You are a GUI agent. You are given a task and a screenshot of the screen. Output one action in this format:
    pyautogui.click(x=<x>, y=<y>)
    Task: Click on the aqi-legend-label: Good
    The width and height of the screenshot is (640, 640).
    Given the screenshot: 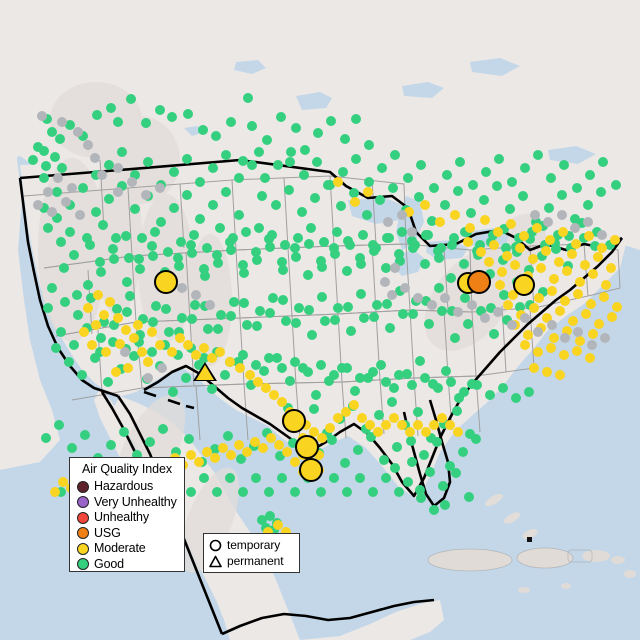 What is the action you would take?
    pyautogui.click(x=109, y=563)
    